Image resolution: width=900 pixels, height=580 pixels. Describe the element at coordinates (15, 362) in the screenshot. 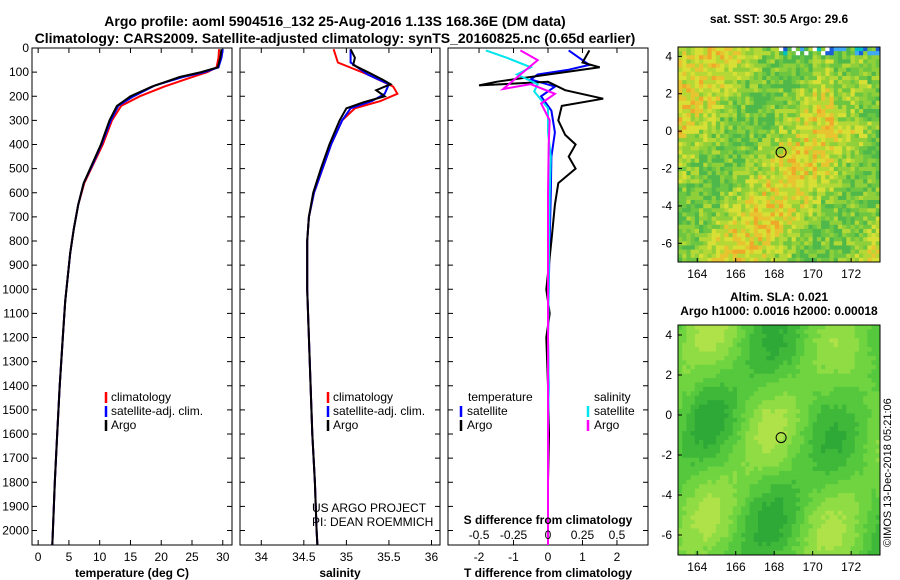

I see `temperature-ytick-label: 1300` at that location.